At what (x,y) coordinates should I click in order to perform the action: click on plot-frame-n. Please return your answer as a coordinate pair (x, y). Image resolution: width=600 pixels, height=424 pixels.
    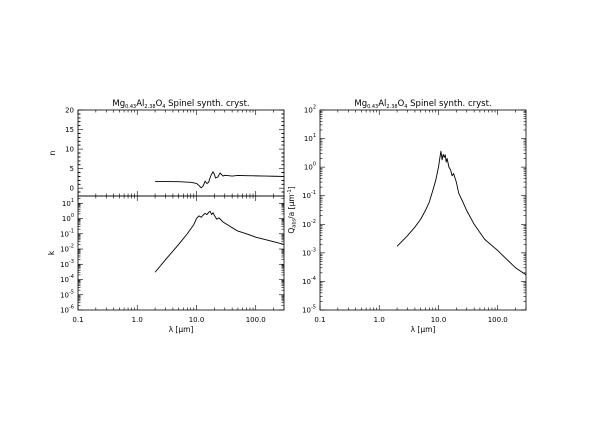
    Looking at the image, I should click on (181, 153).